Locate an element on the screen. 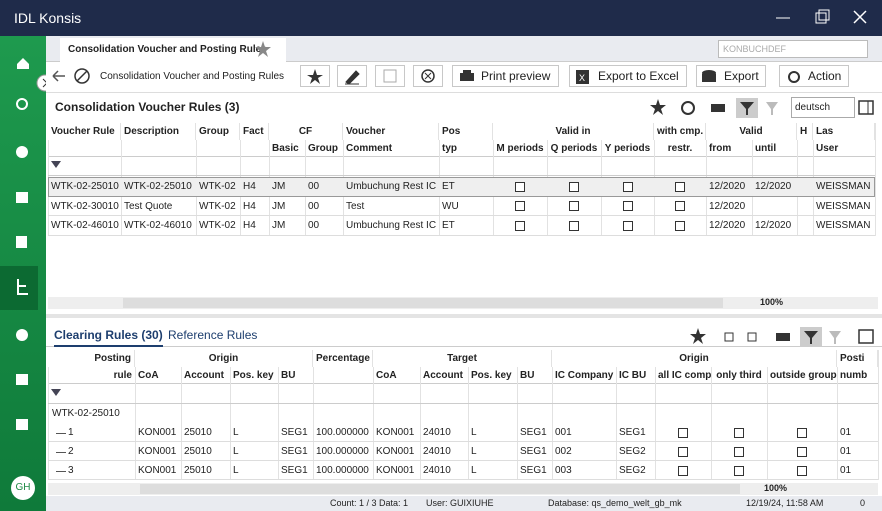 Image resolution: width=882 pixels, height=511 pixels. column-subheader: Y periods is located at coordinates (627, 148).